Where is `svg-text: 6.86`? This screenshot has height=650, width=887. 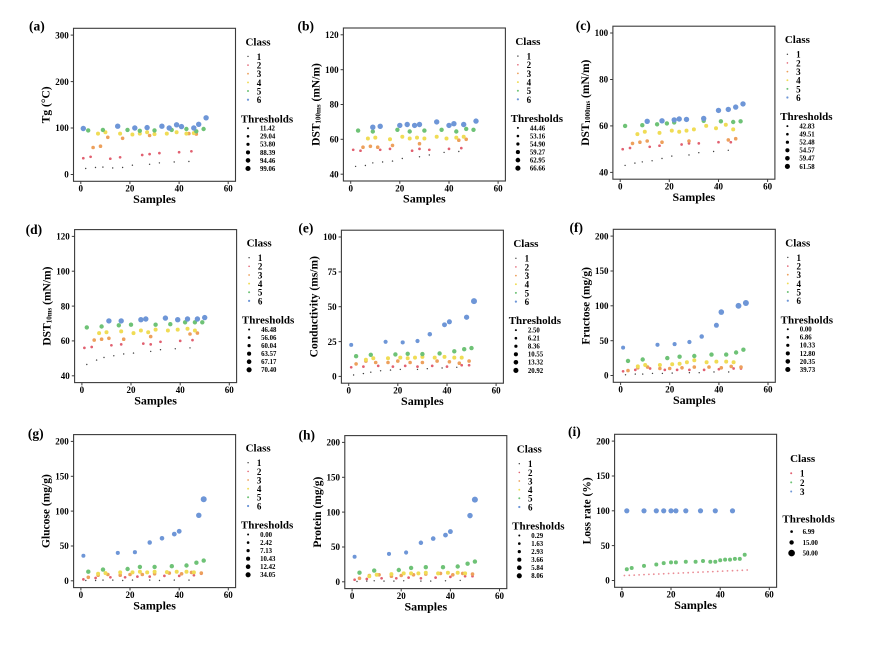 svg-text: 6.86 is located at coordinates (806, 338).